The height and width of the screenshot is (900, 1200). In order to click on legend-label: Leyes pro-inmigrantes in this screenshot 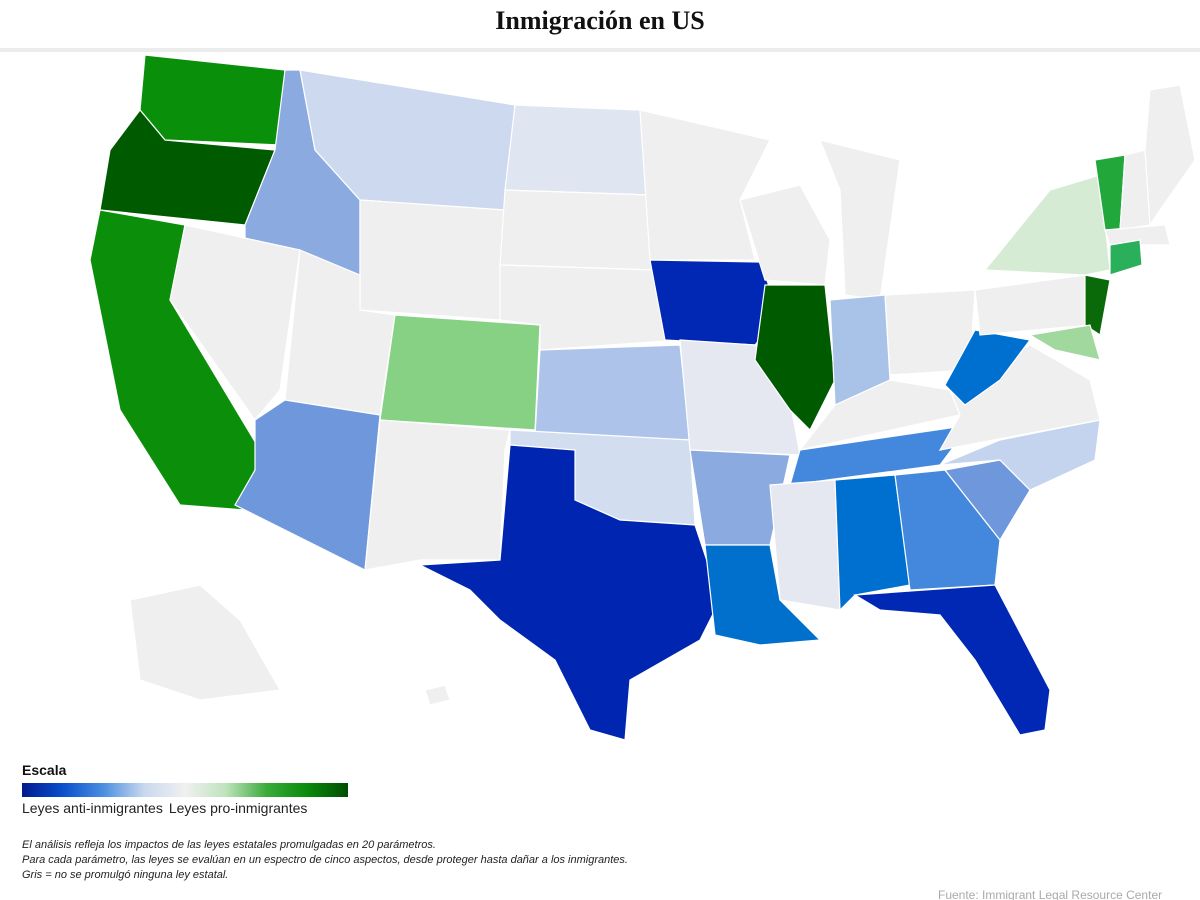, I will do `click(238, 808)`.